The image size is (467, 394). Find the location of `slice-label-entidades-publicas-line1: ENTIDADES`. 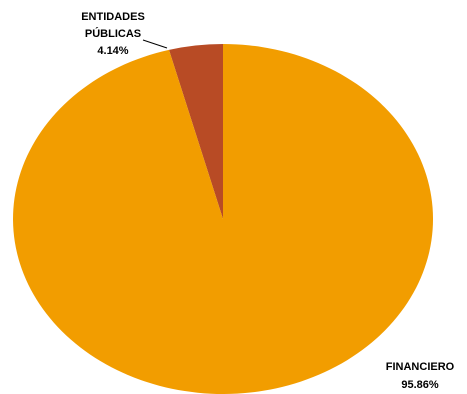

slice-label-entidades-publicas-line1: ENTIDADES is located at coordinates (113, 17).